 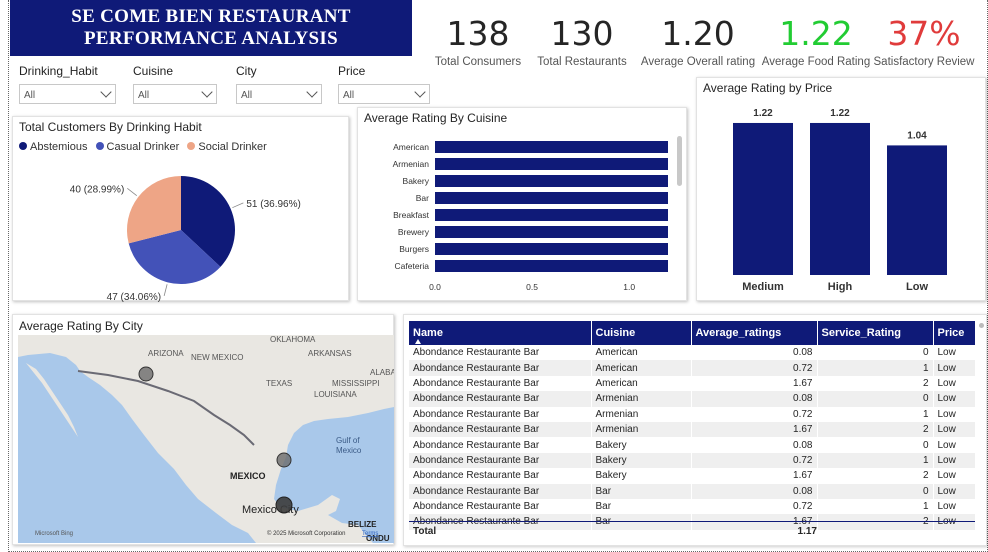 What do you see at coordinates (875, 383) in the screenshot?
I see `table-cell: 2` at bounding box center [875, 383].